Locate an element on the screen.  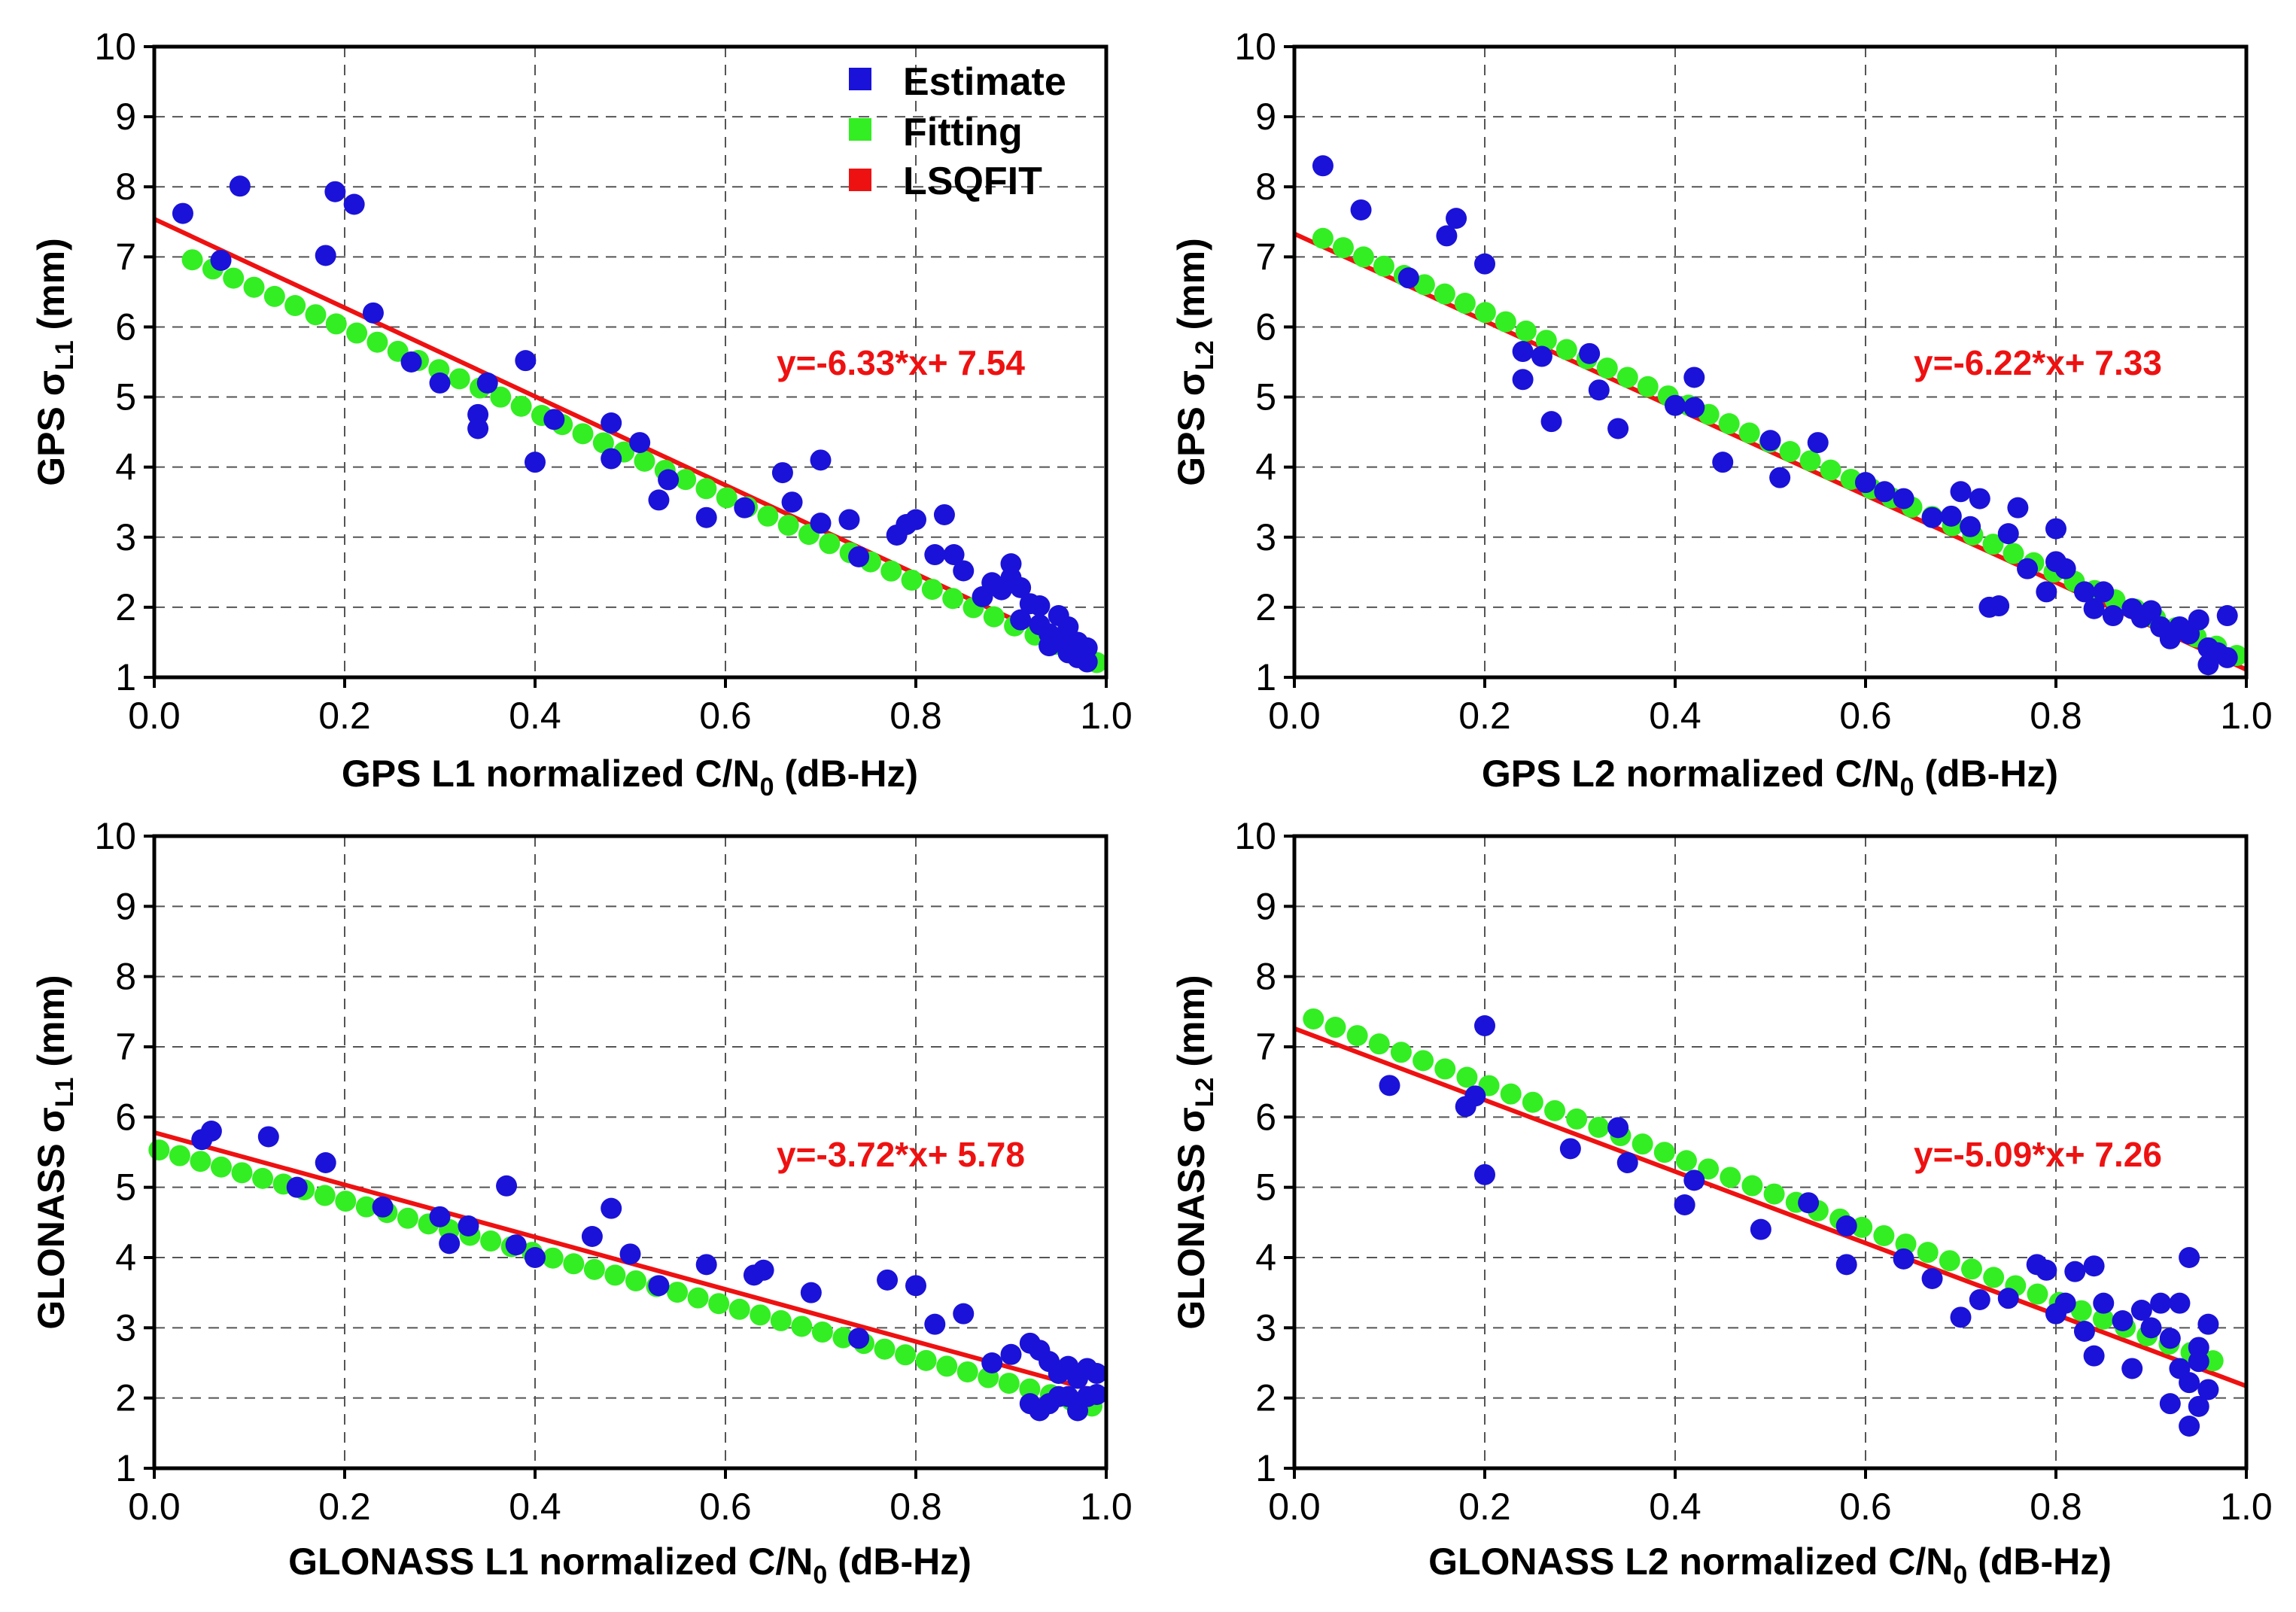
legend-swatch-fitting is located at coordinates (860, 129).